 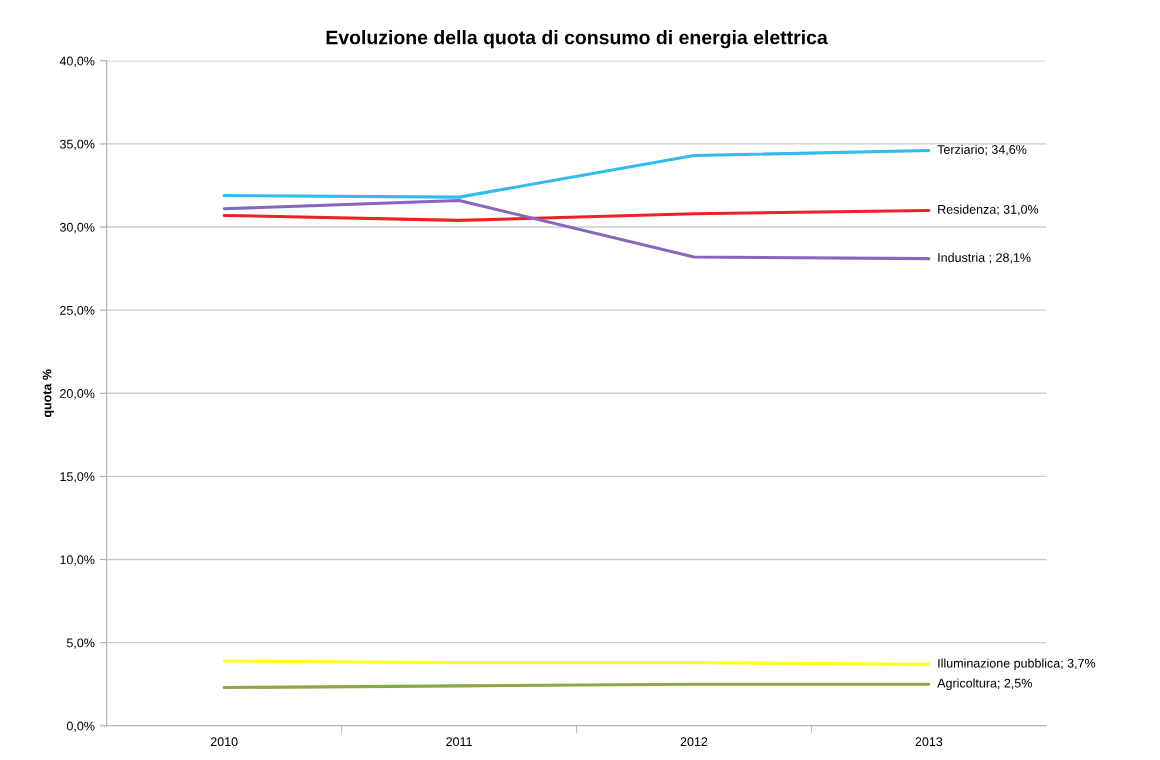 What do you see at coordinates (929, 742) in the screenshot?
I see `x-tick-label: 2013` at bounding box center [929, 742].